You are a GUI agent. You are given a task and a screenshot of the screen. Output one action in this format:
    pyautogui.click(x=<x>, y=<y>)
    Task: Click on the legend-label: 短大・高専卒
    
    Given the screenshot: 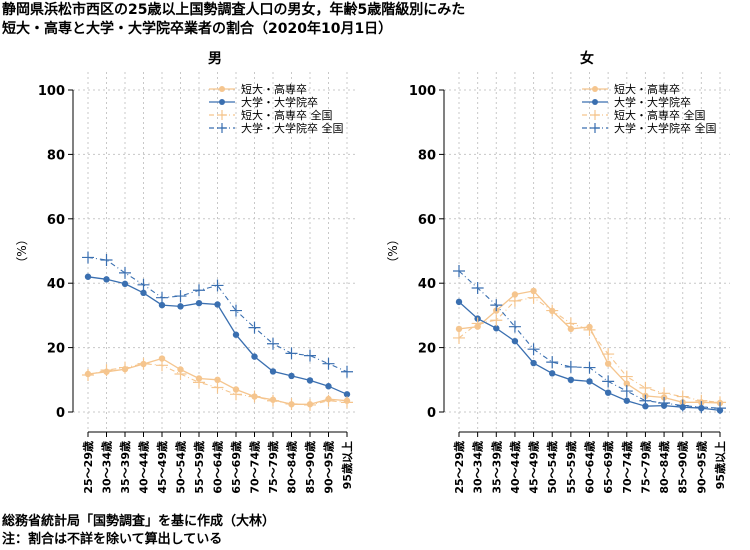 What is the action you would take?
    pyautogui.click(x=274, y=89)
    